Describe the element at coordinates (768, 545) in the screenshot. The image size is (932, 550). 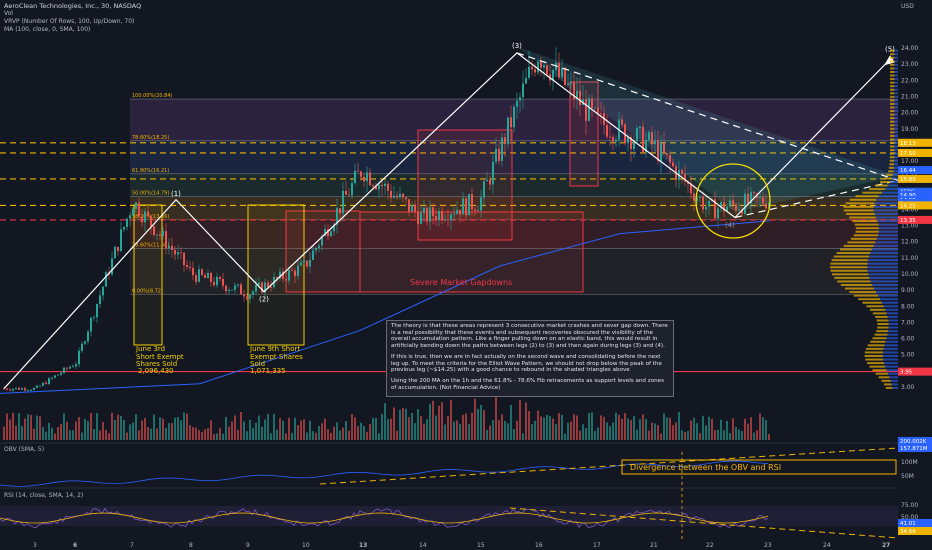
I see `x-tick: 23` at that location.